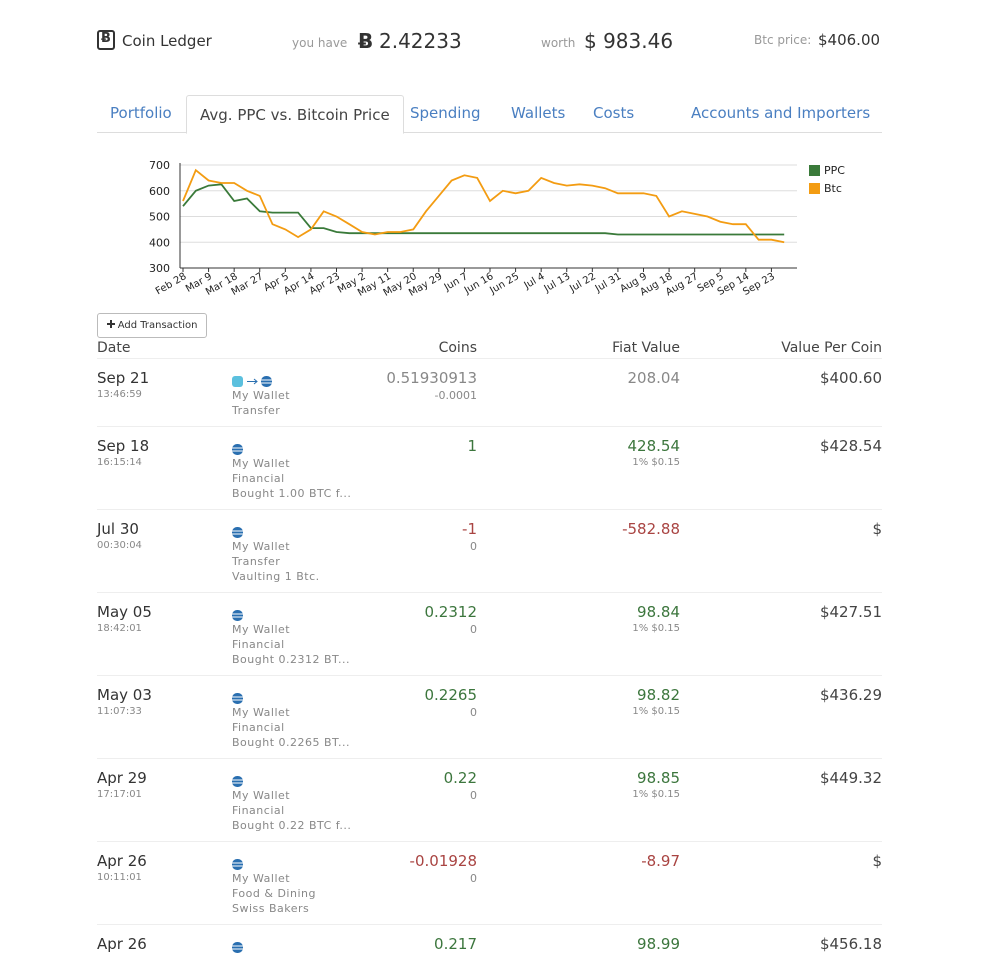  I want to click on fiat-value: -8.97, so click(660, 861).